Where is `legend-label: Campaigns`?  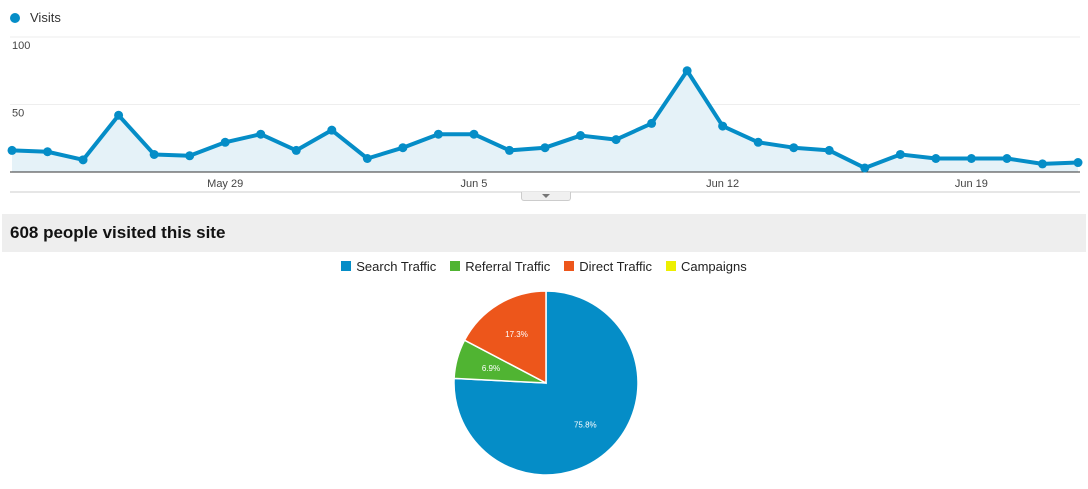
legend-label: Campaigns is located at coordinates (713, 266).